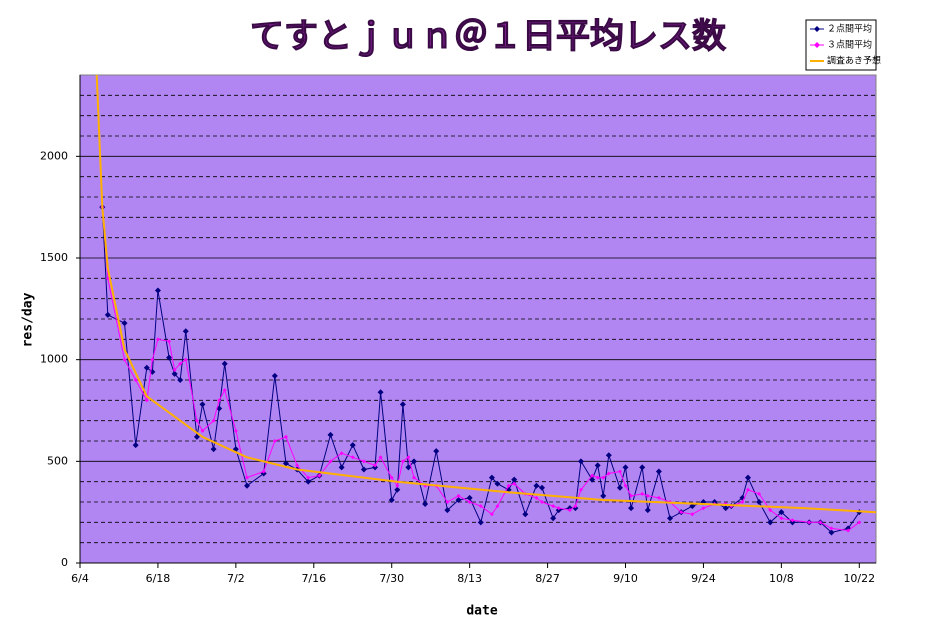 The height and width of the screenshot is (622, 940). I want to click on x-tick-label: 10/22, so click(859, 578).